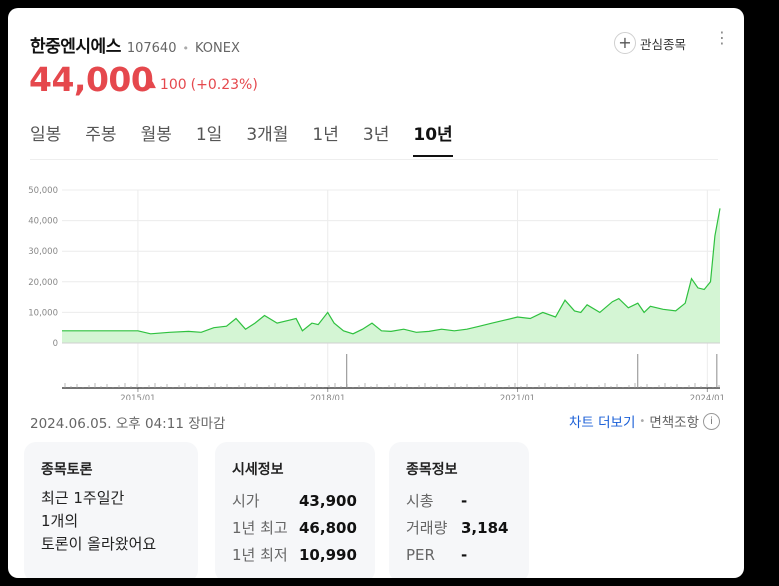 The image size is (779, 586). Describe the element at coordinates (327, 397) in the screenshot. I see `x-tick-label: 2018/01` at that location.